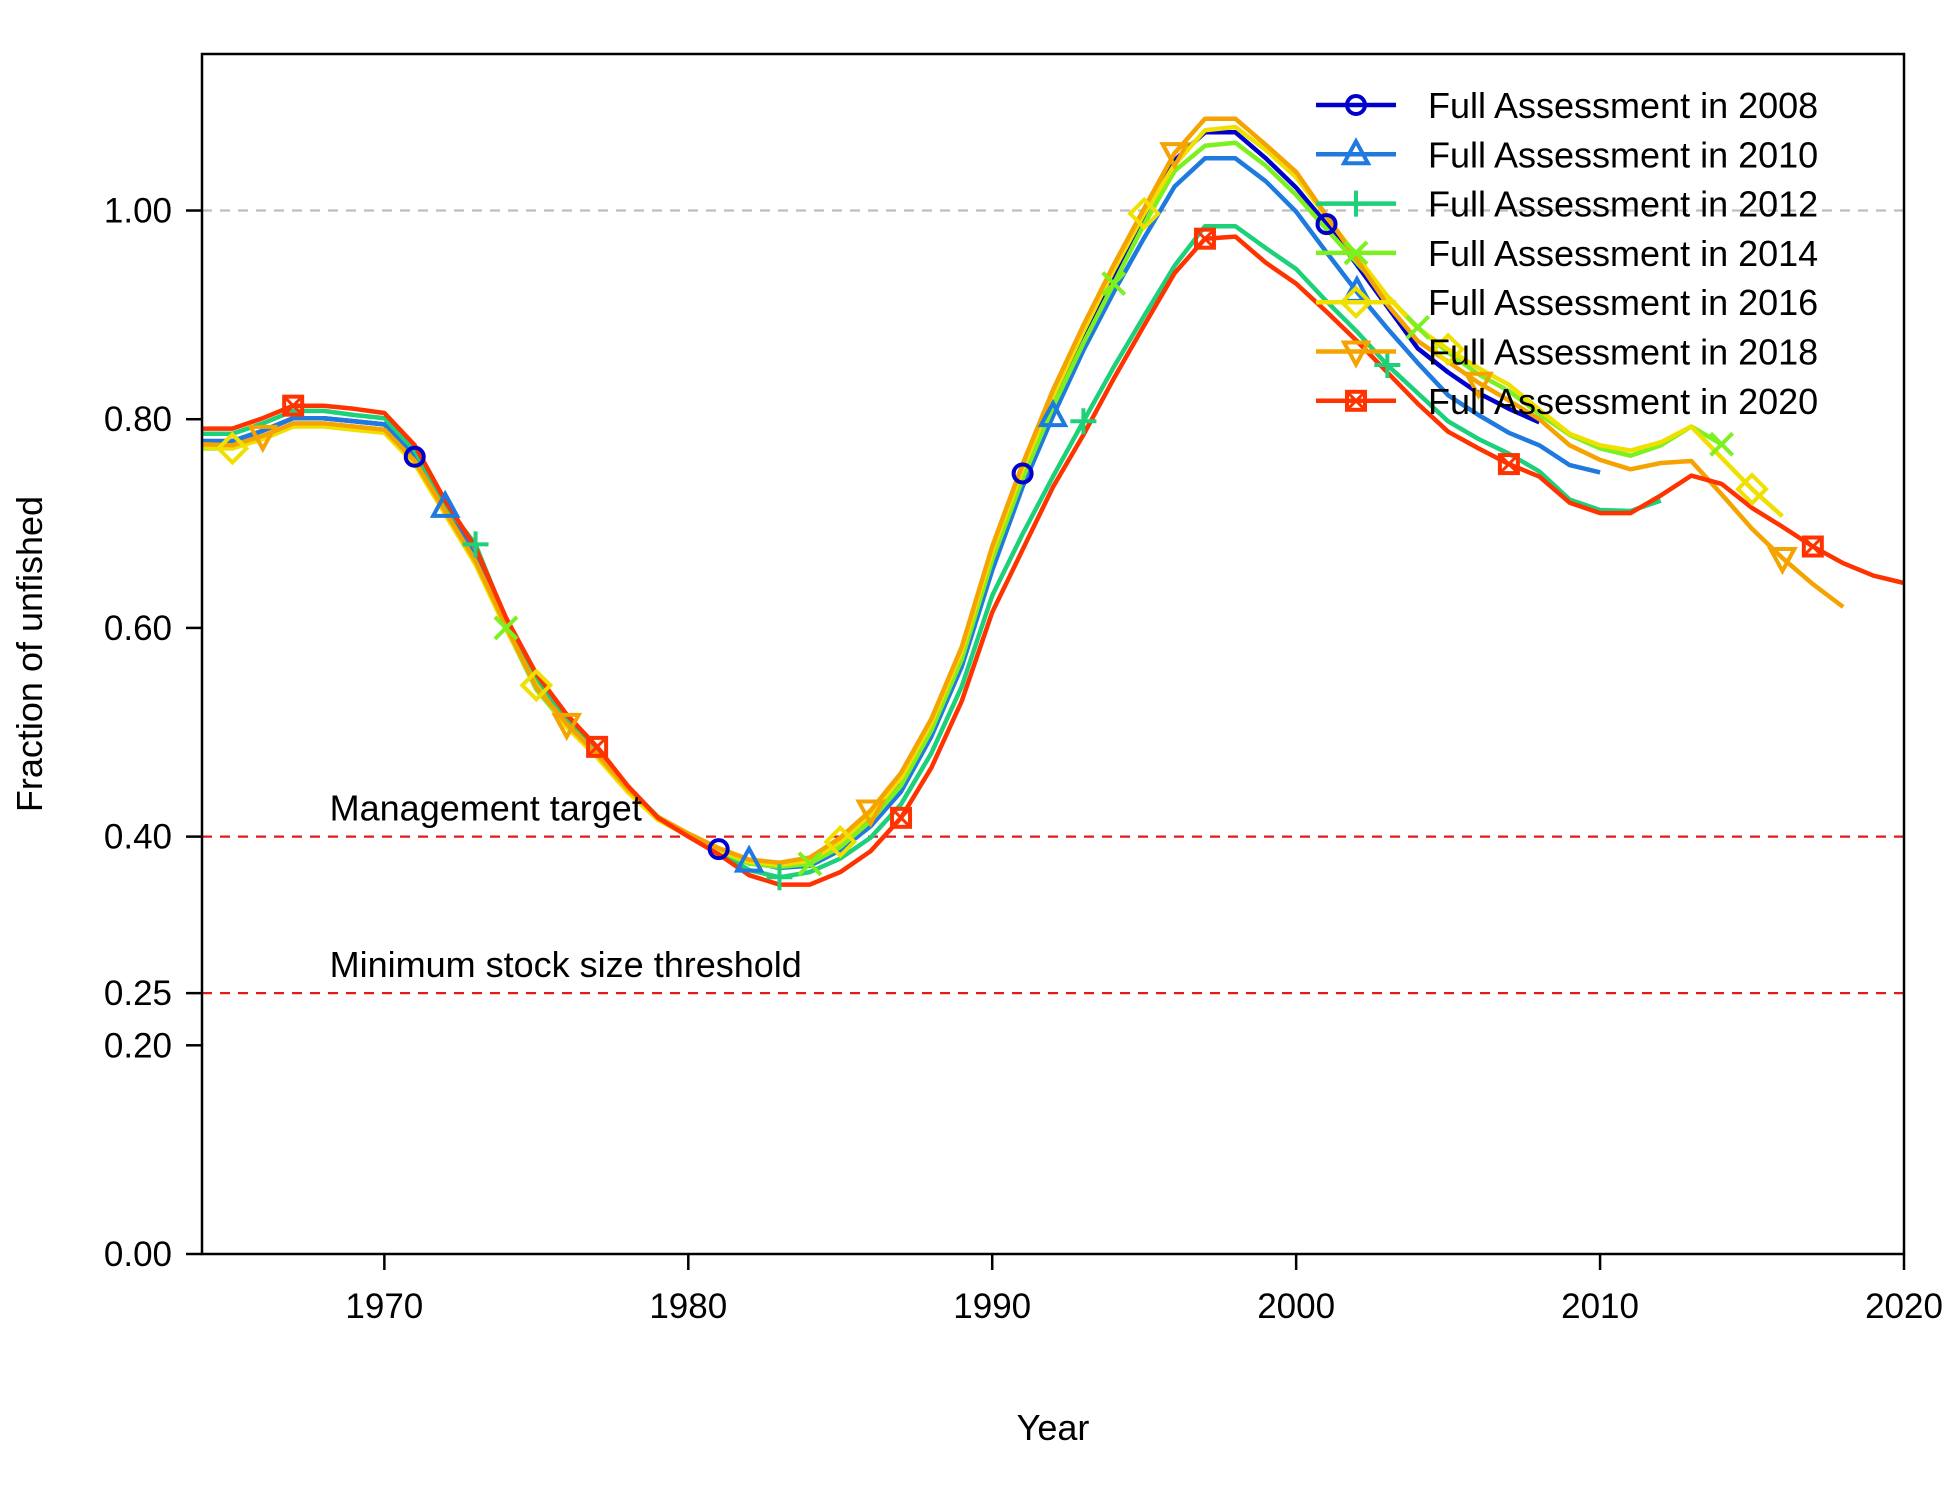 The image size is (1950, 1500). Describe the element at coordinates (1623, 401) in the screenshot. I see `legend-label: Full Assessment in 2020` at that location.